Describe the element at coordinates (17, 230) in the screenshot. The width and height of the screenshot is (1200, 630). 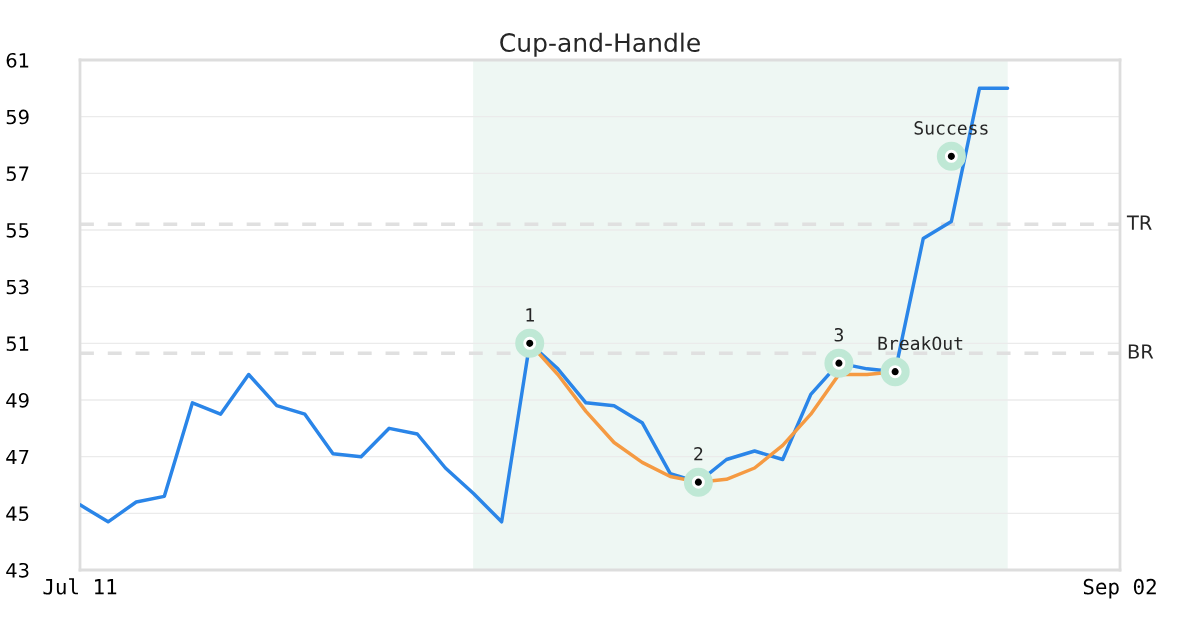
I see `y-tick-label: 55` at that location.